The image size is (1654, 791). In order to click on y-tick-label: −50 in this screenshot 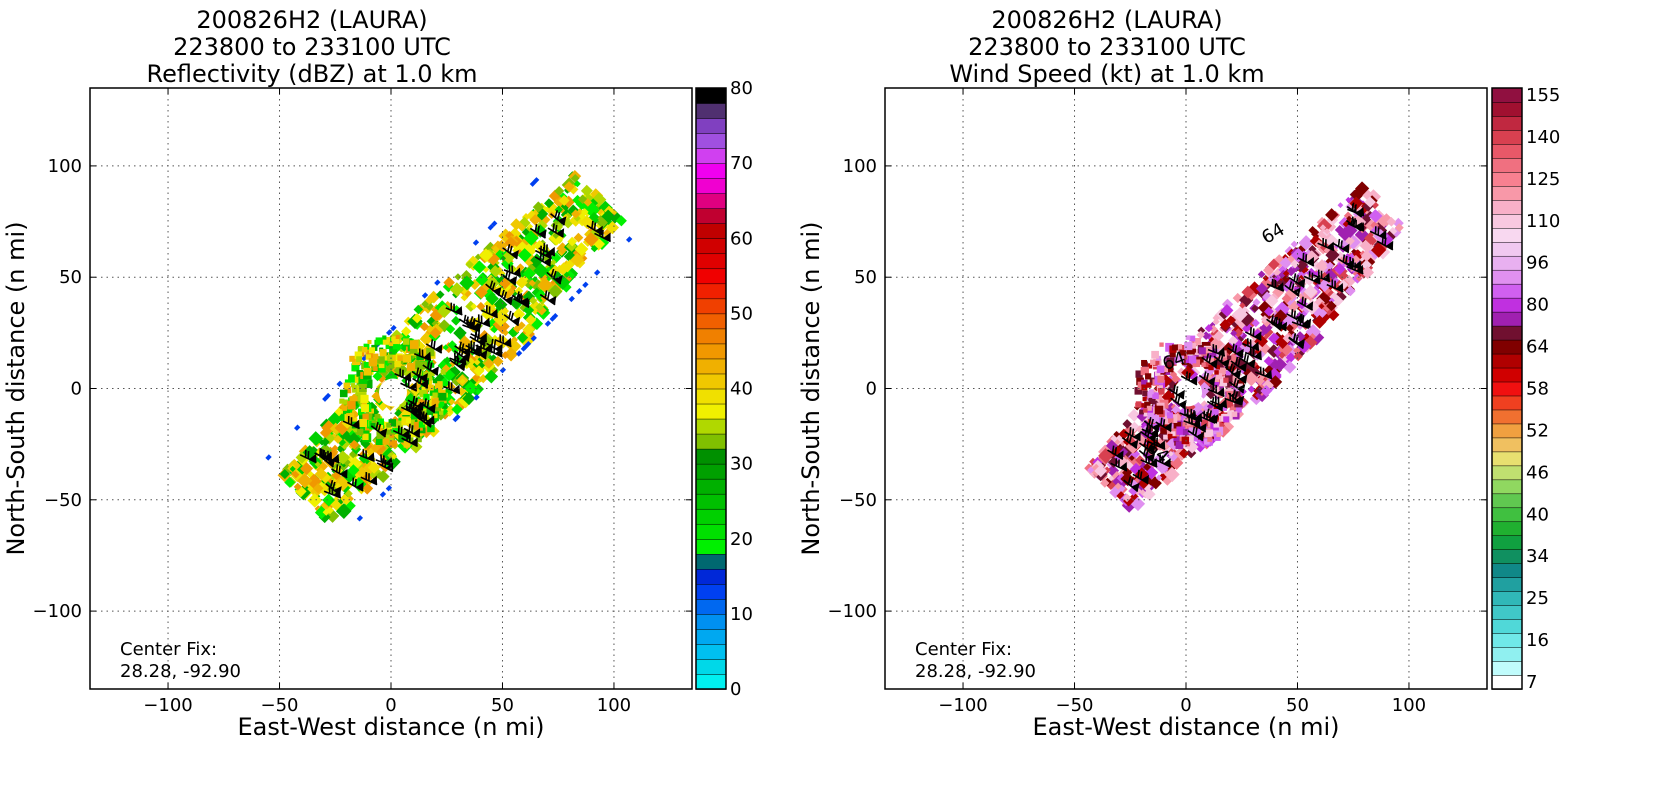, I will do `click(858, 500)`.